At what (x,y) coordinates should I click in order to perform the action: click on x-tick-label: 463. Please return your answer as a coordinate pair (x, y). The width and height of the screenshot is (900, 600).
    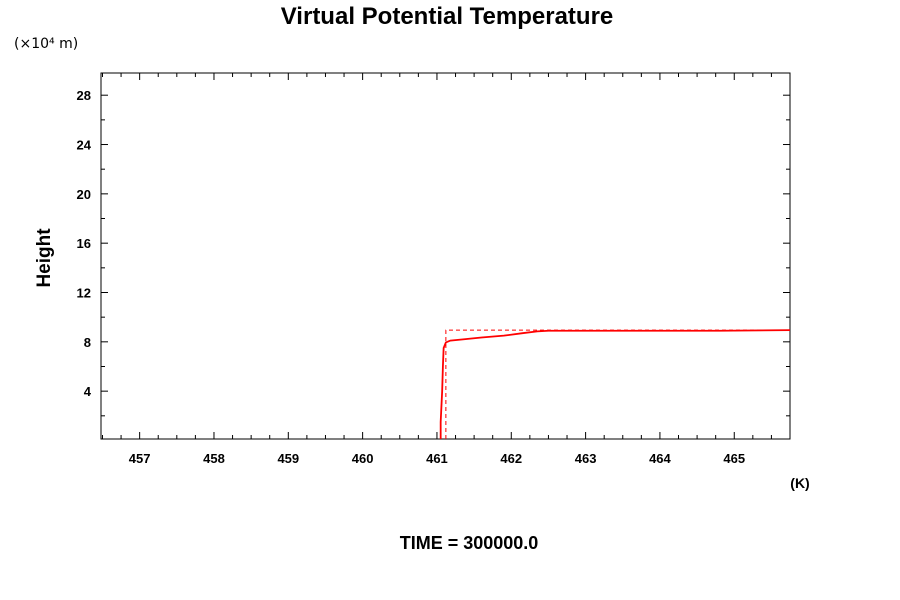
    Looking at the image, I should click on (586, 458).